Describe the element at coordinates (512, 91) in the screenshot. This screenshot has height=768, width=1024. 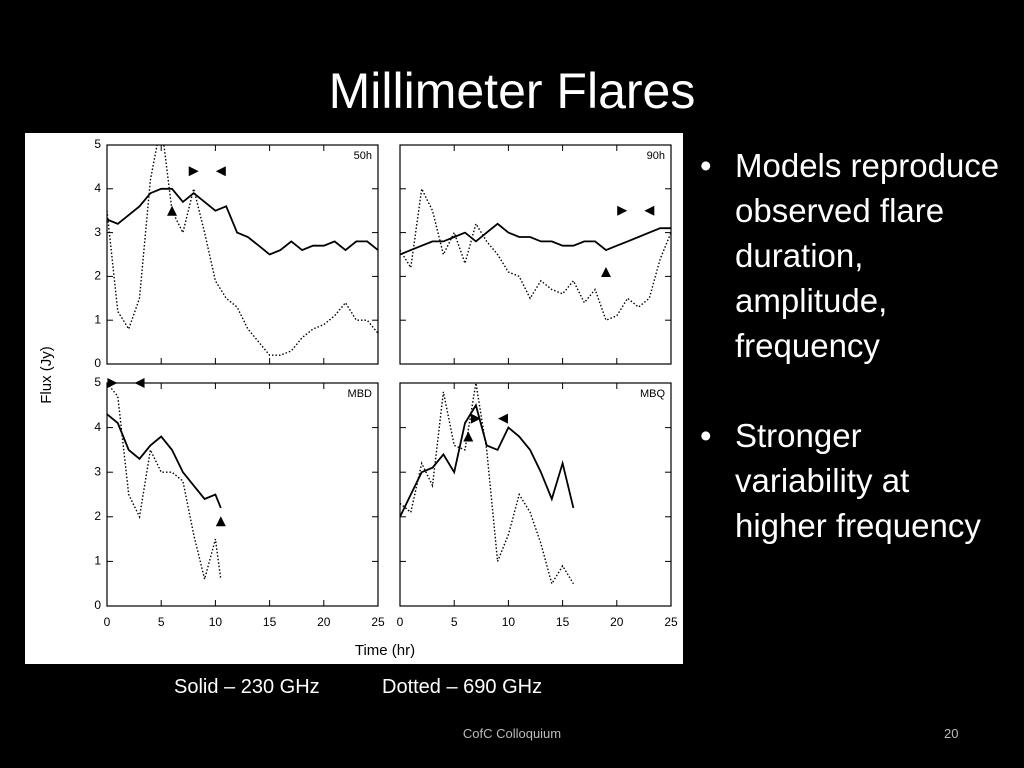
I see `slide-title: Millimeter Flares` at that location.